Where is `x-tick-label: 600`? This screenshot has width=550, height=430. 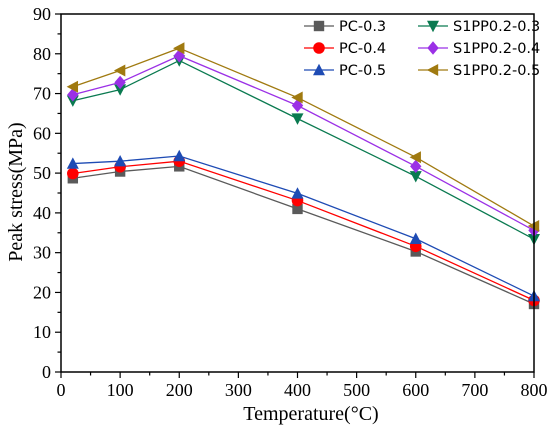 x-tick-label: 600 is located at coordinates (415, 390).